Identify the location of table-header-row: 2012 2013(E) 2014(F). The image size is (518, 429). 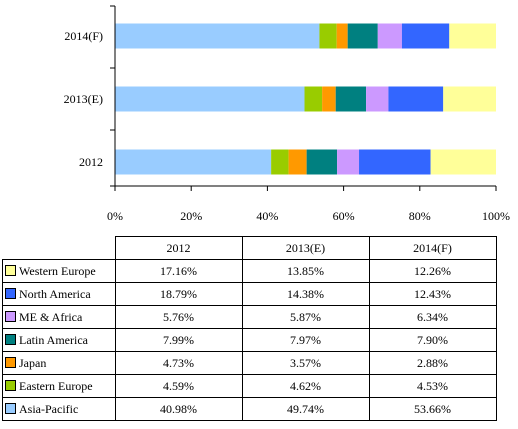
(250, 248).